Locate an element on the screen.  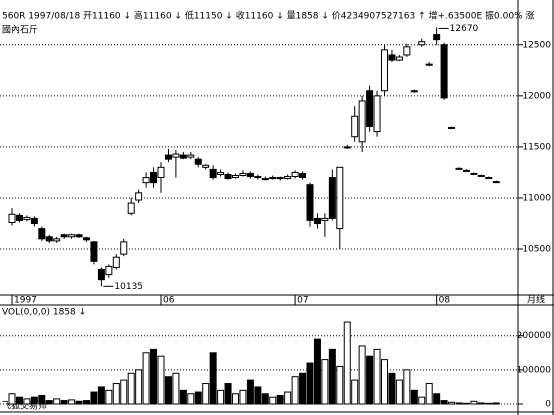
y-tick-label: 11500 is located at coordinates (536, 147).